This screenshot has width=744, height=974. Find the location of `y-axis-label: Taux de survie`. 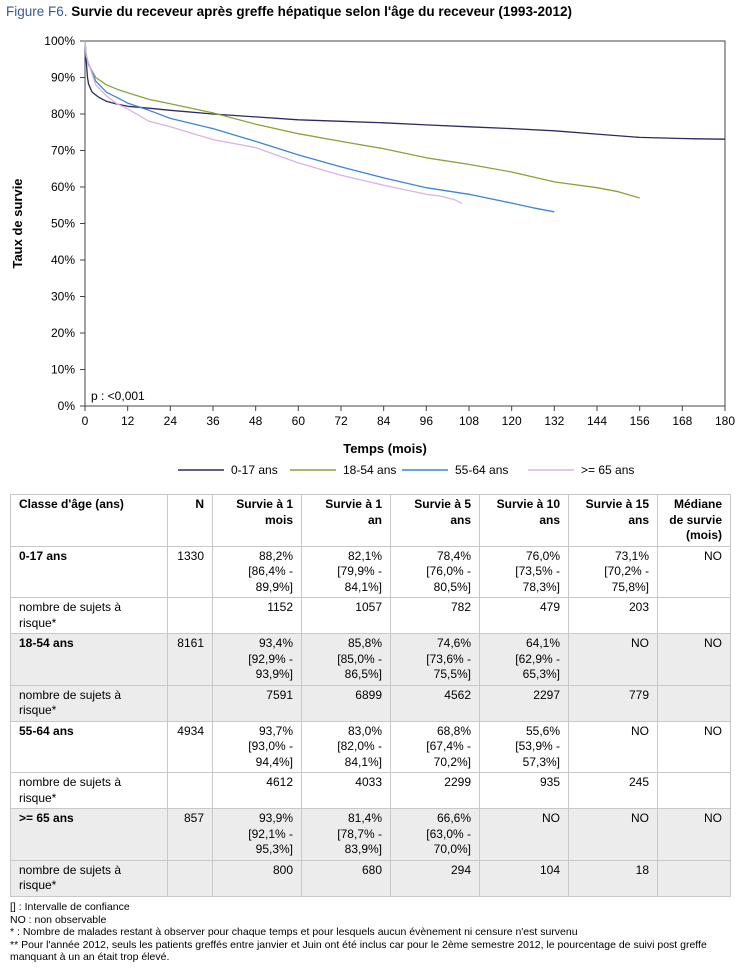

y-axis-label: Taux de survie is located at coordinates (17, 223).